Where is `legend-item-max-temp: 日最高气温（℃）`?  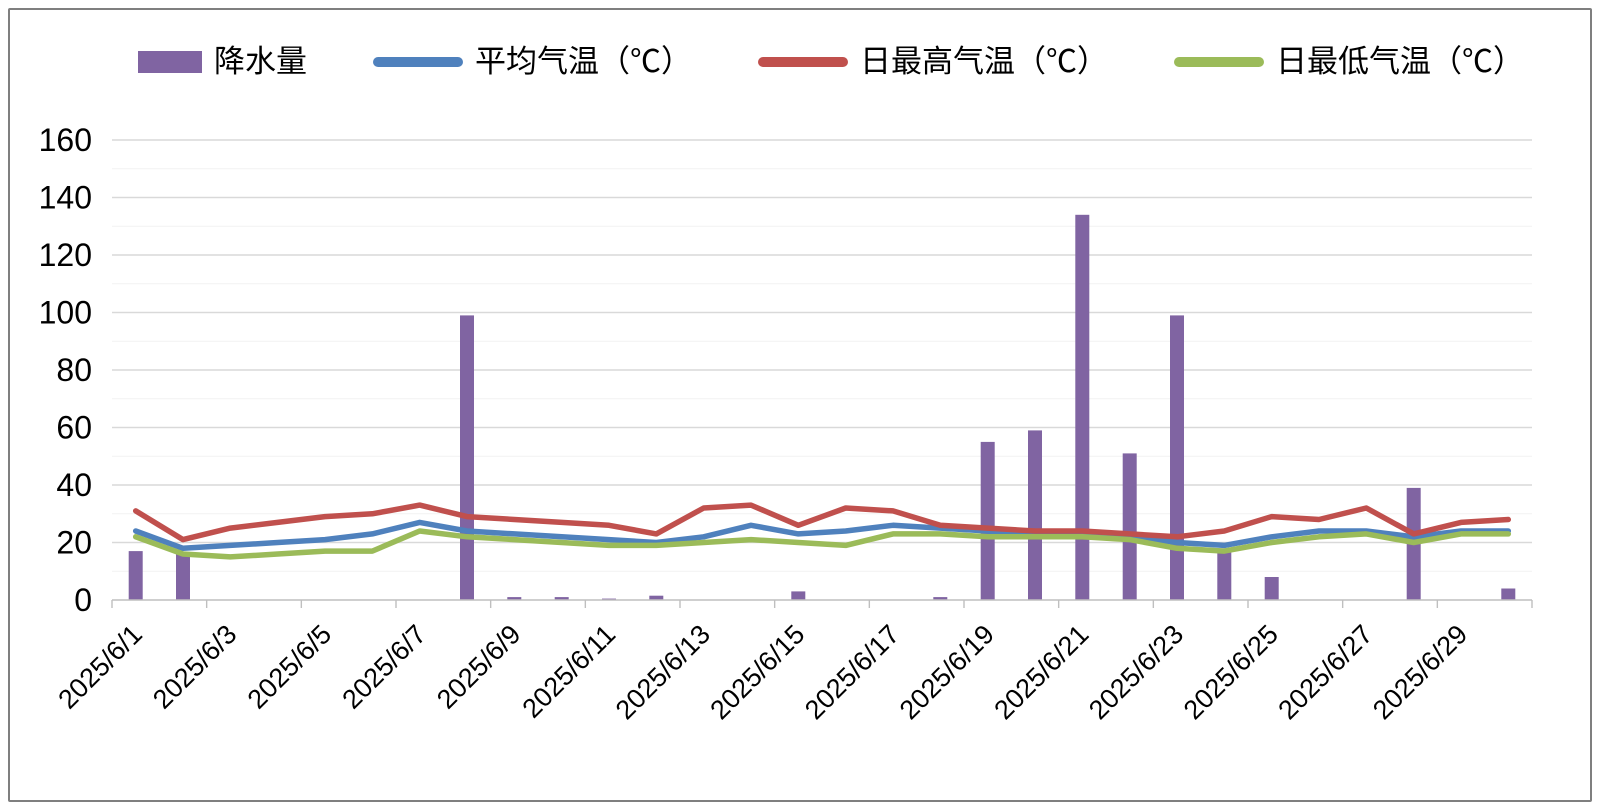 legend-item-max-temp: 日最高气温（℃） is located at coordinates (933, 61).